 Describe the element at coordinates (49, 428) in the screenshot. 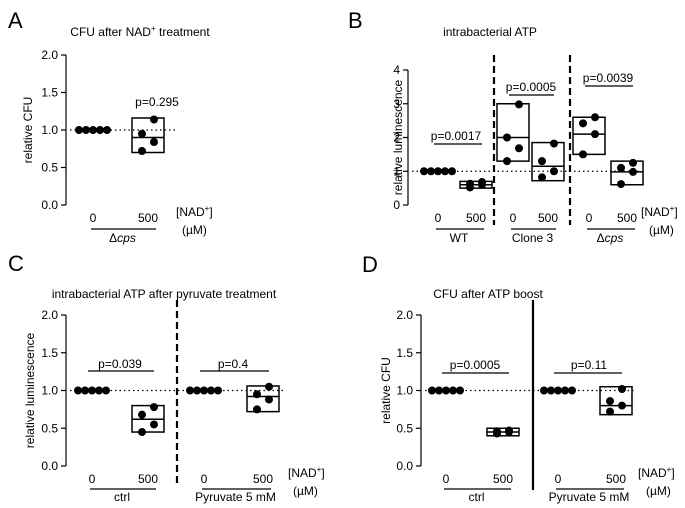

I see `panel-c-y-tick-label: 0.5` at that location.